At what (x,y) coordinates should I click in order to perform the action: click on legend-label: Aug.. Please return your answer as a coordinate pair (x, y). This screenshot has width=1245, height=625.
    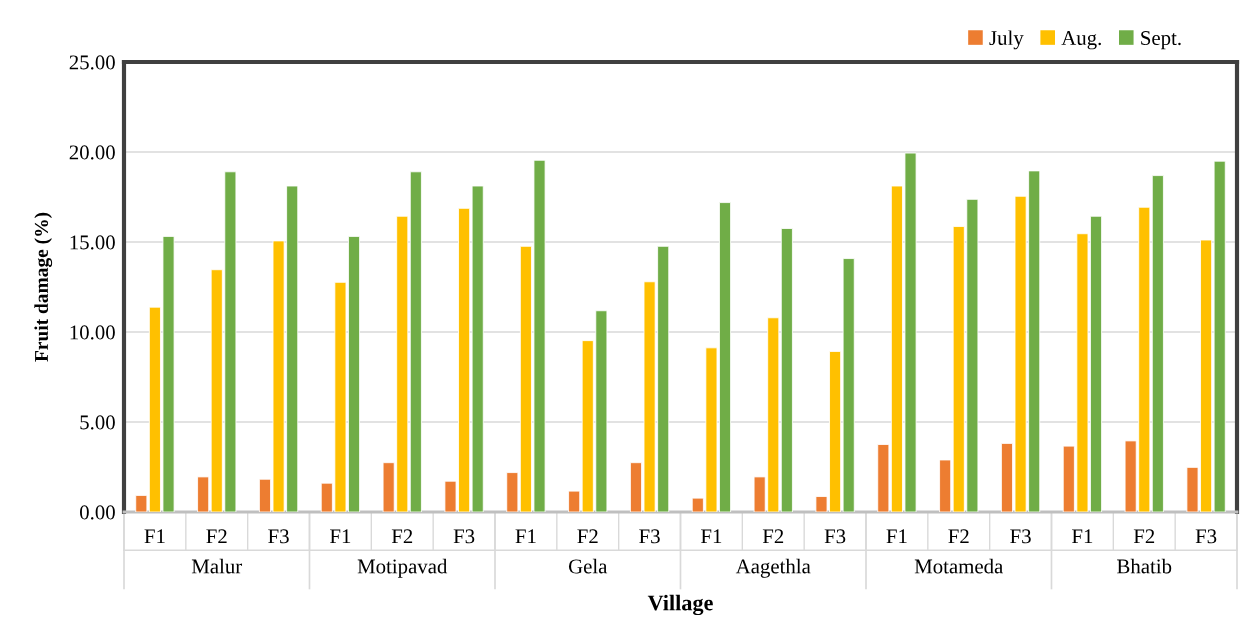
    Looking at the image, I should click on (1081, 40).